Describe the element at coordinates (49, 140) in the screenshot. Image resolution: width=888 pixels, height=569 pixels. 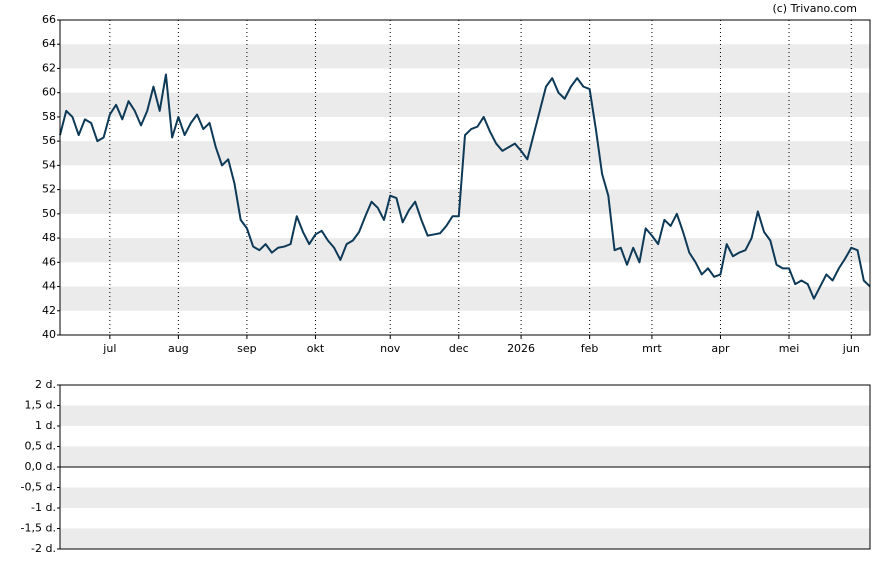
I see `y-tick-label: 56` at that location.